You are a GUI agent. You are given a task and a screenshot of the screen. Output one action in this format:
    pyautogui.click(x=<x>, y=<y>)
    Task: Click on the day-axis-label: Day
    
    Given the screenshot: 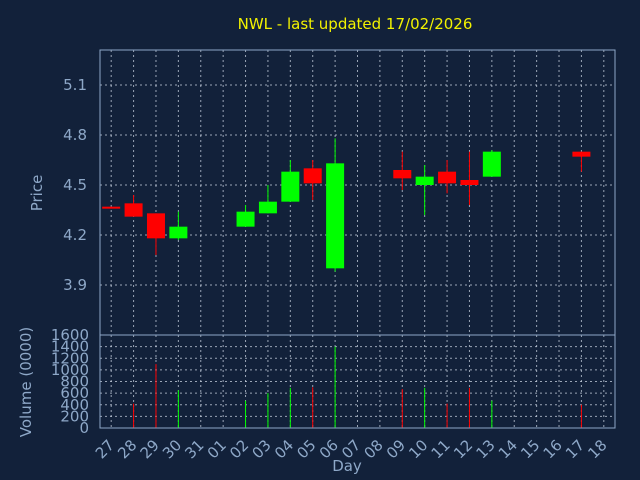 What is the action you would take?
    pyautogui.click(x=347, y=466)
    